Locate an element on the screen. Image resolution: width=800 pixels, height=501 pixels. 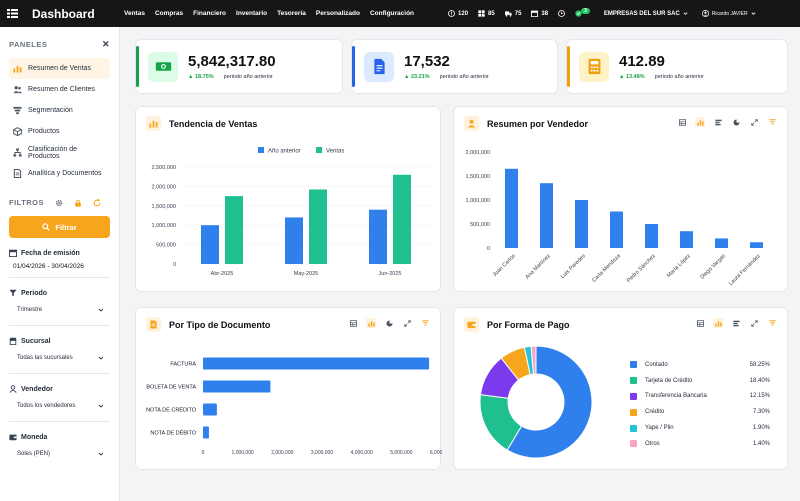
filter-button: Filtrar is located at coordinates (59, 227).